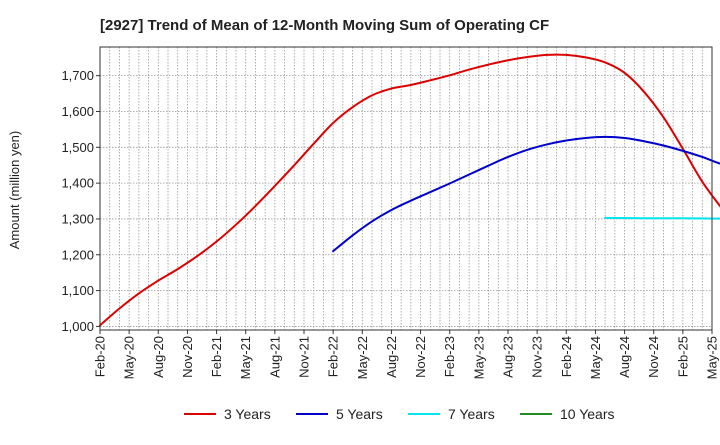 The width and height of the screenshot is (720, 445). Describe the element at coordinates (304, 357) in the screenshot. I see `x-tick-label: Nov-21` at that location.